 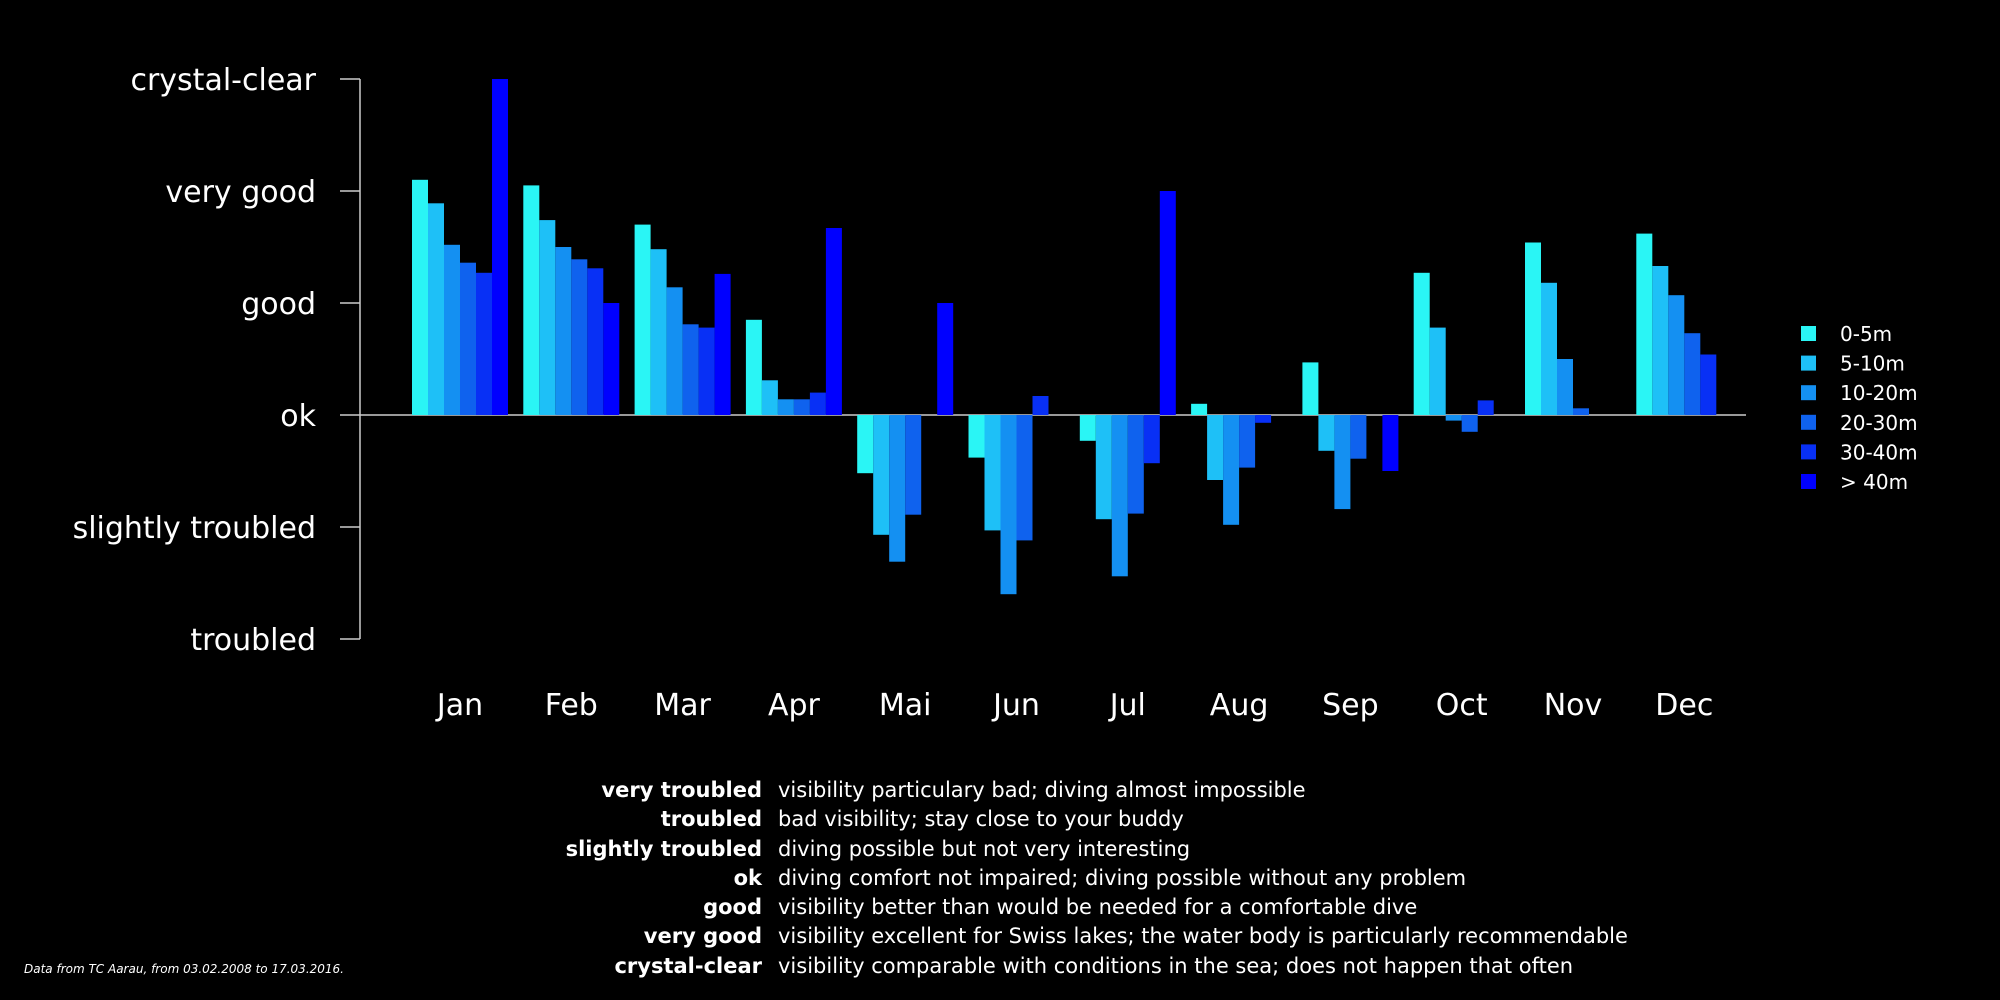 What do you see at coordinates (702, 936) in the screenshot?
I see `glossary-term: very good` at bounding box center [702, 936].